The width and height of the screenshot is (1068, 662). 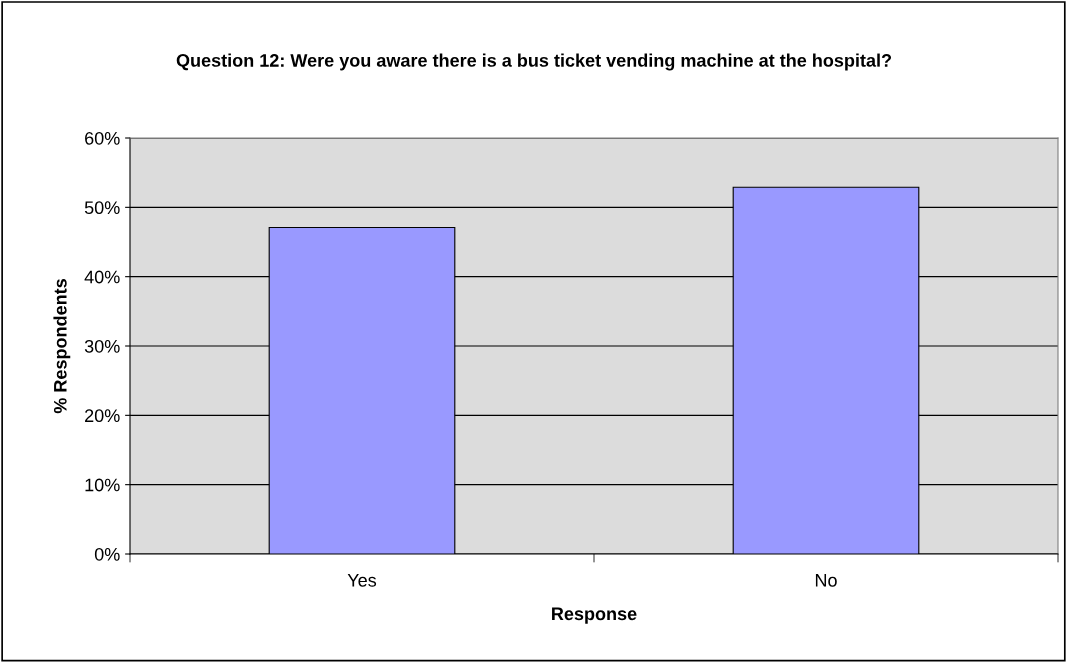 I want to click on x-tick-label: Yes, so click(x=362, y=580).